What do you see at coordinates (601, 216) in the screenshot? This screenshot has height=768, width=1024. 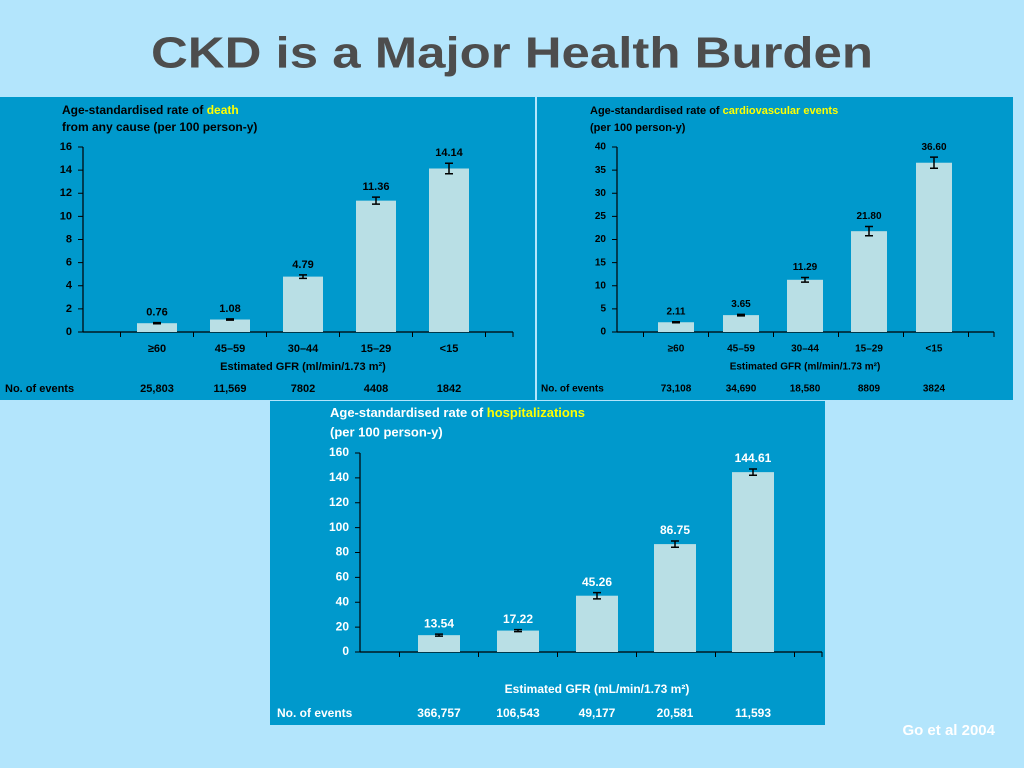 I see `y-tick-label: 25` at bounding box center [601, 216].